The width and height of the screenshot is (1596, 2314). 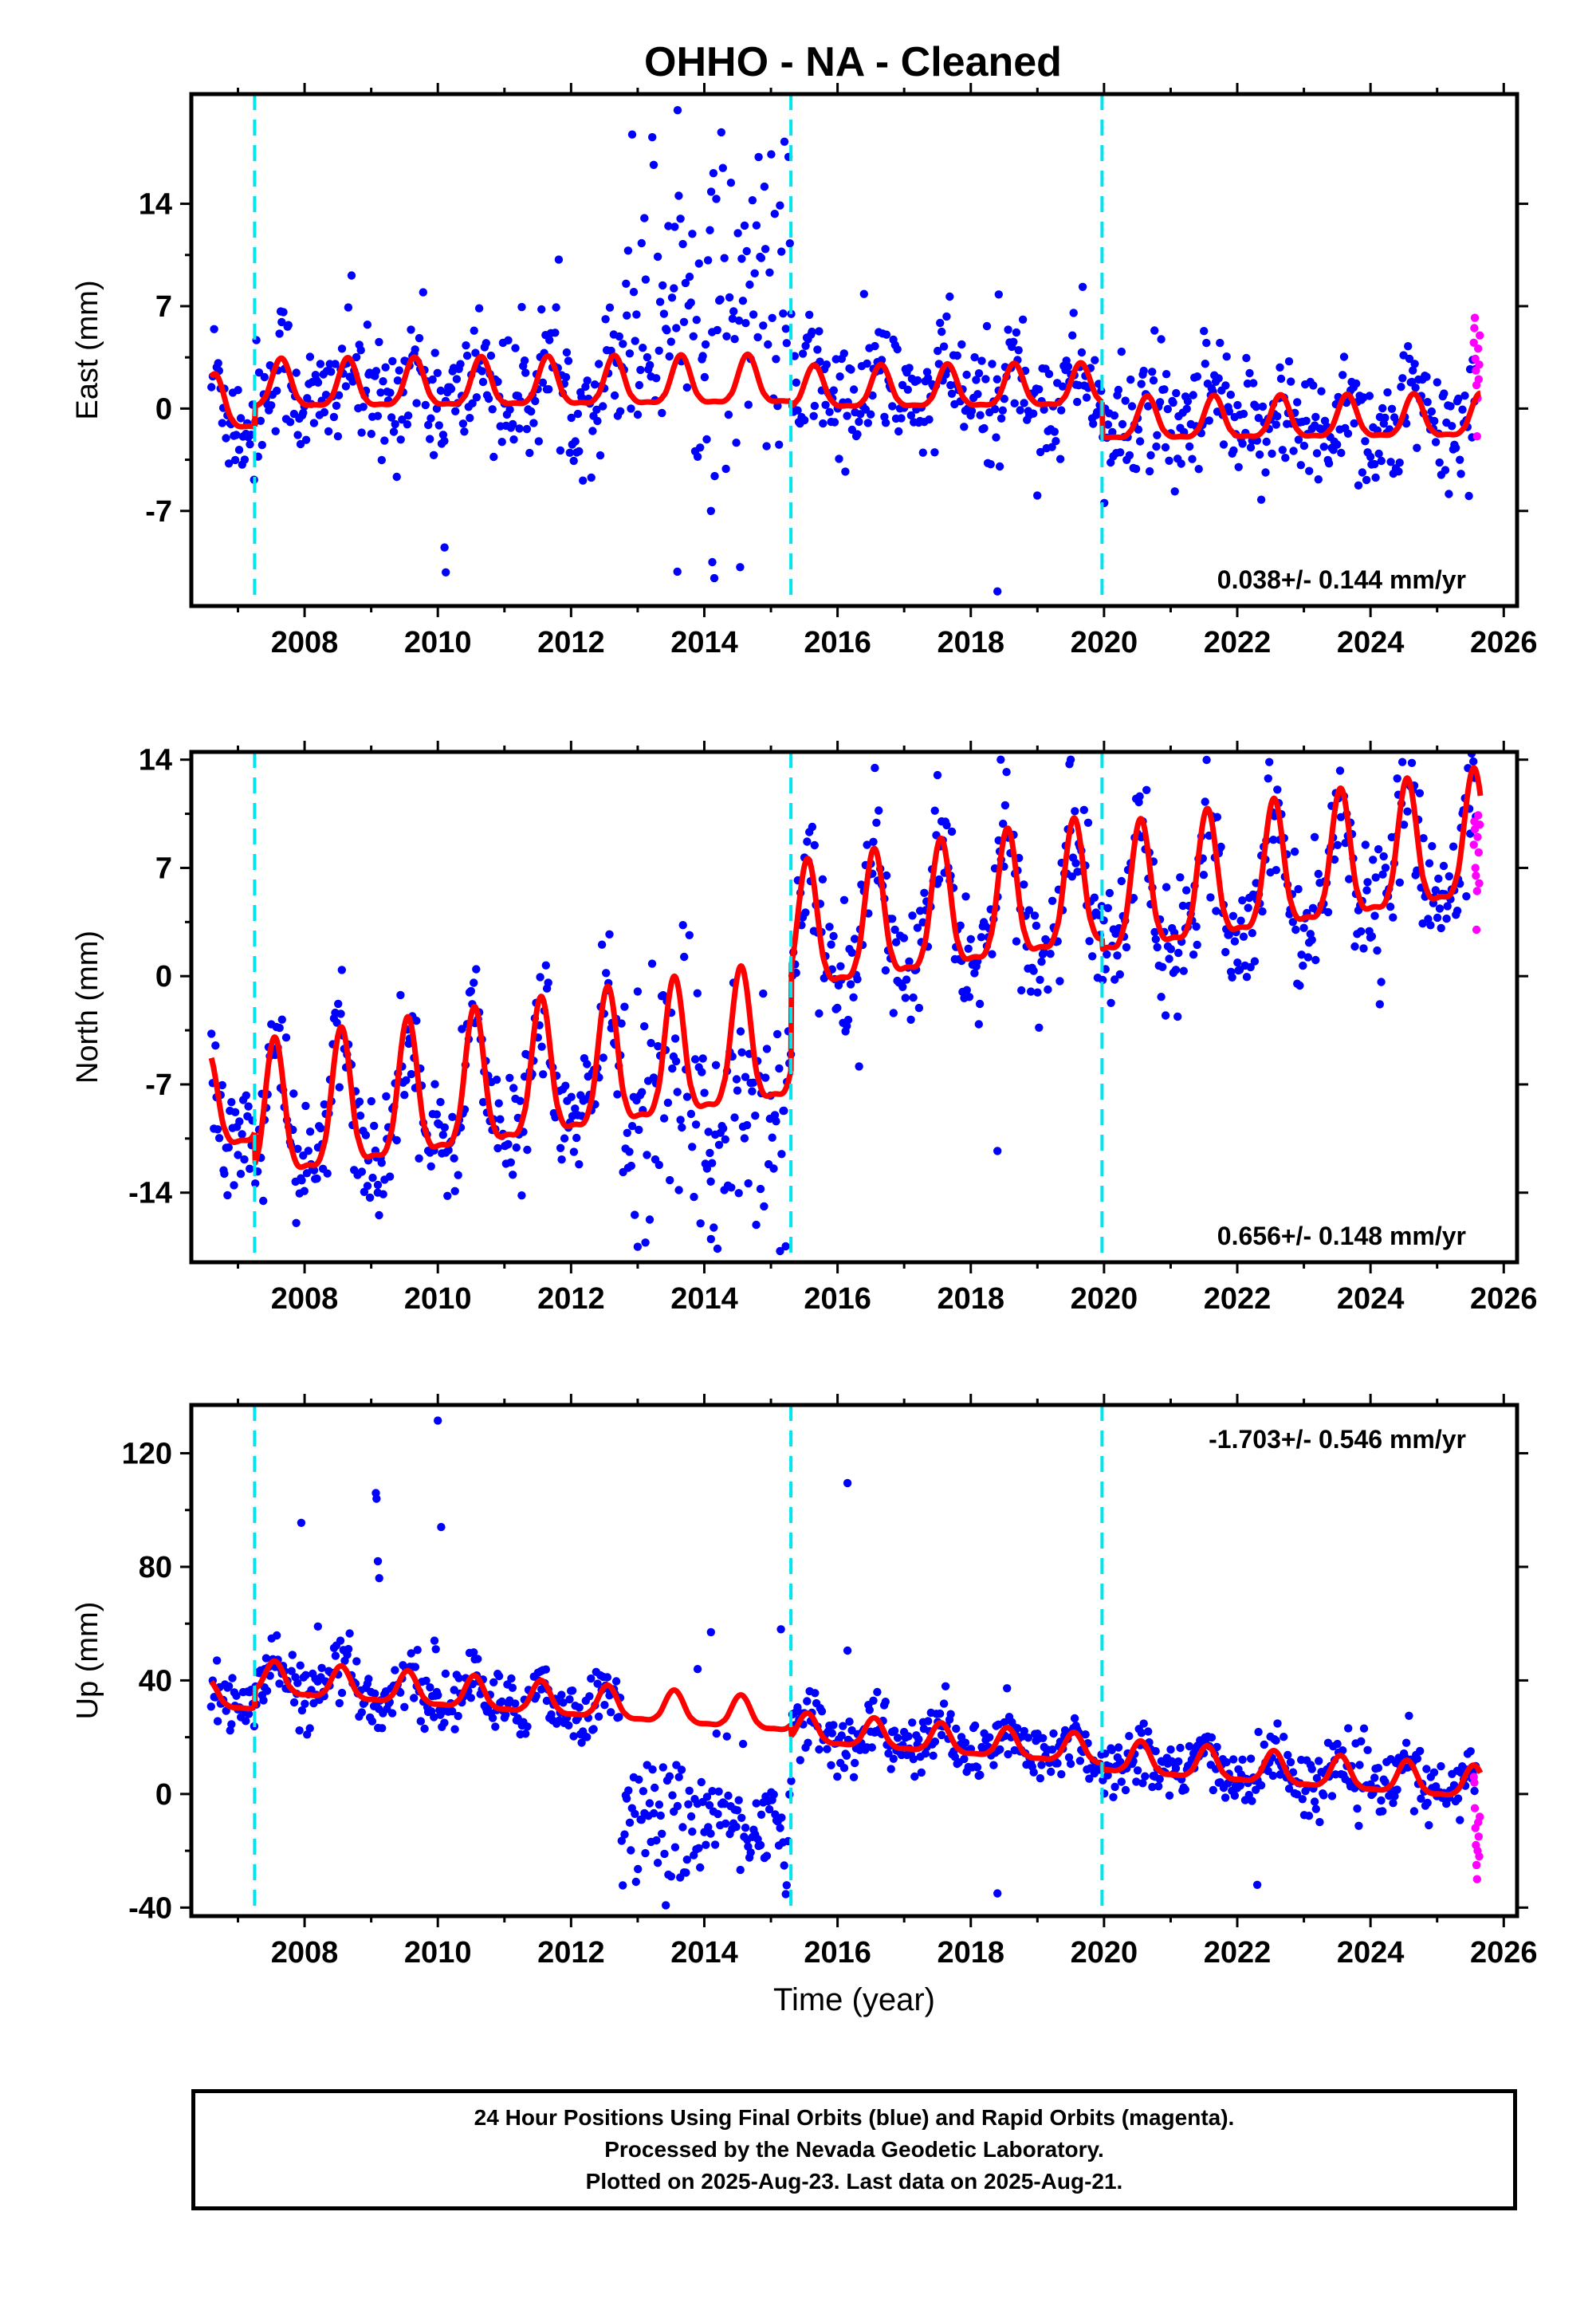 What do you see at coordinates (376, 1498) in the screenshot?
I see `up-outlier-point` at bounding box center [376, 1498].